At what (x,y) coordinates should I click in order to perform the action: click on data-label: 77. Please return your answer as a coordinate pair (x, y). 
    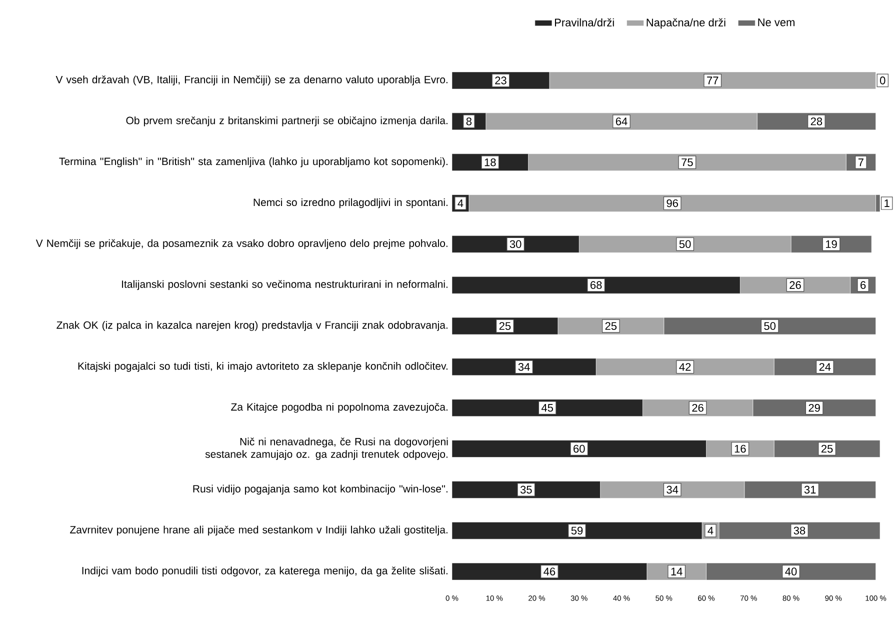
    Looking at the image, I should click on (712, 80).